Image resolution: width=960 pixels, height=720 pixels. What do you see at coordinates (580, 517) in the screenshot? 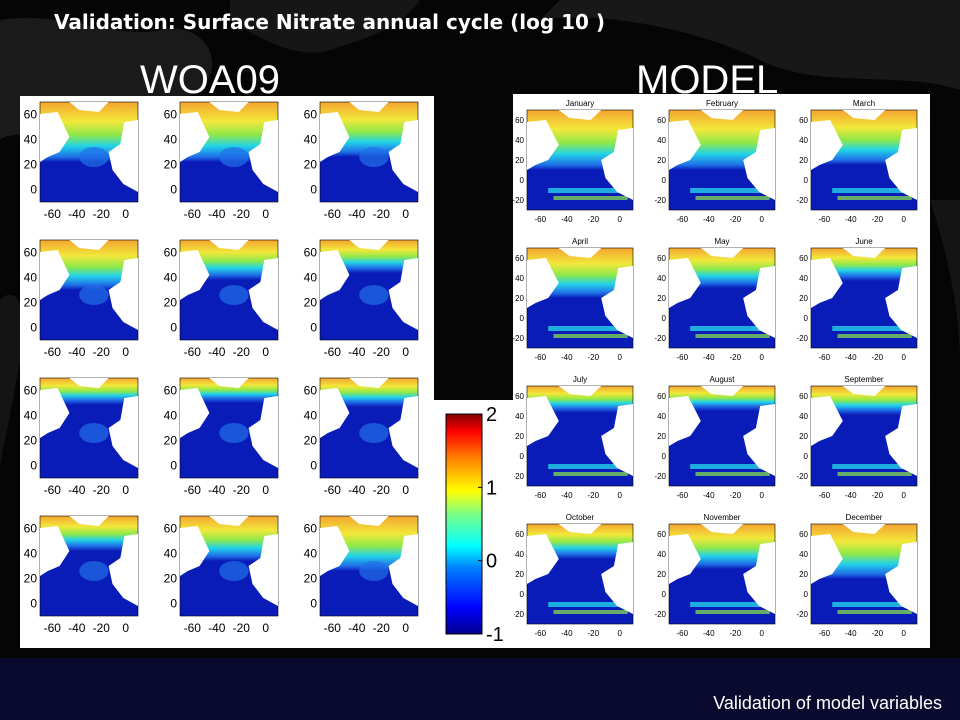
I see `month-title: October` at bounding box center [580, 517].